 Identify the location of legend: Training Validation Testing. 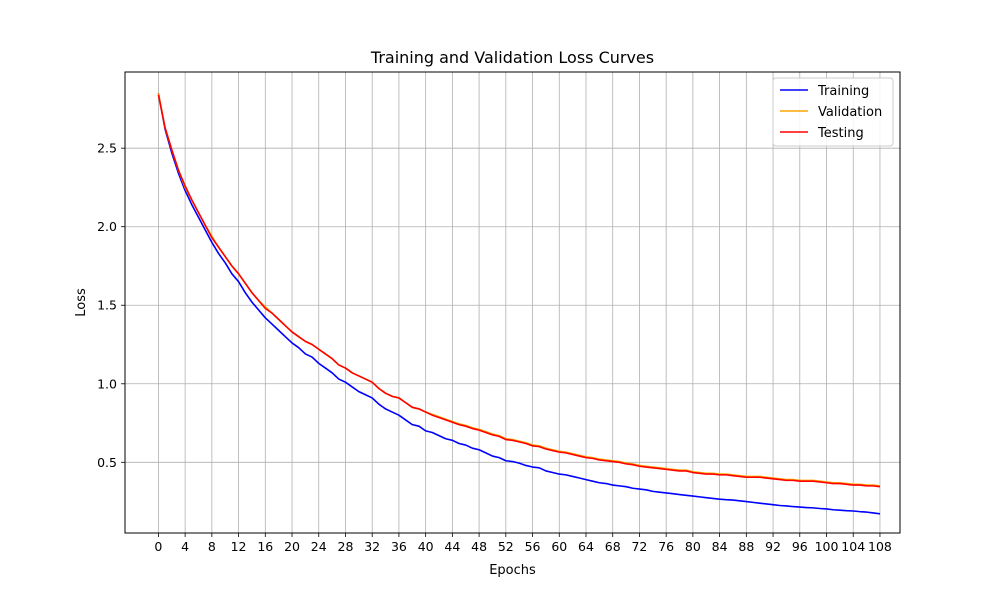
(833, 112).